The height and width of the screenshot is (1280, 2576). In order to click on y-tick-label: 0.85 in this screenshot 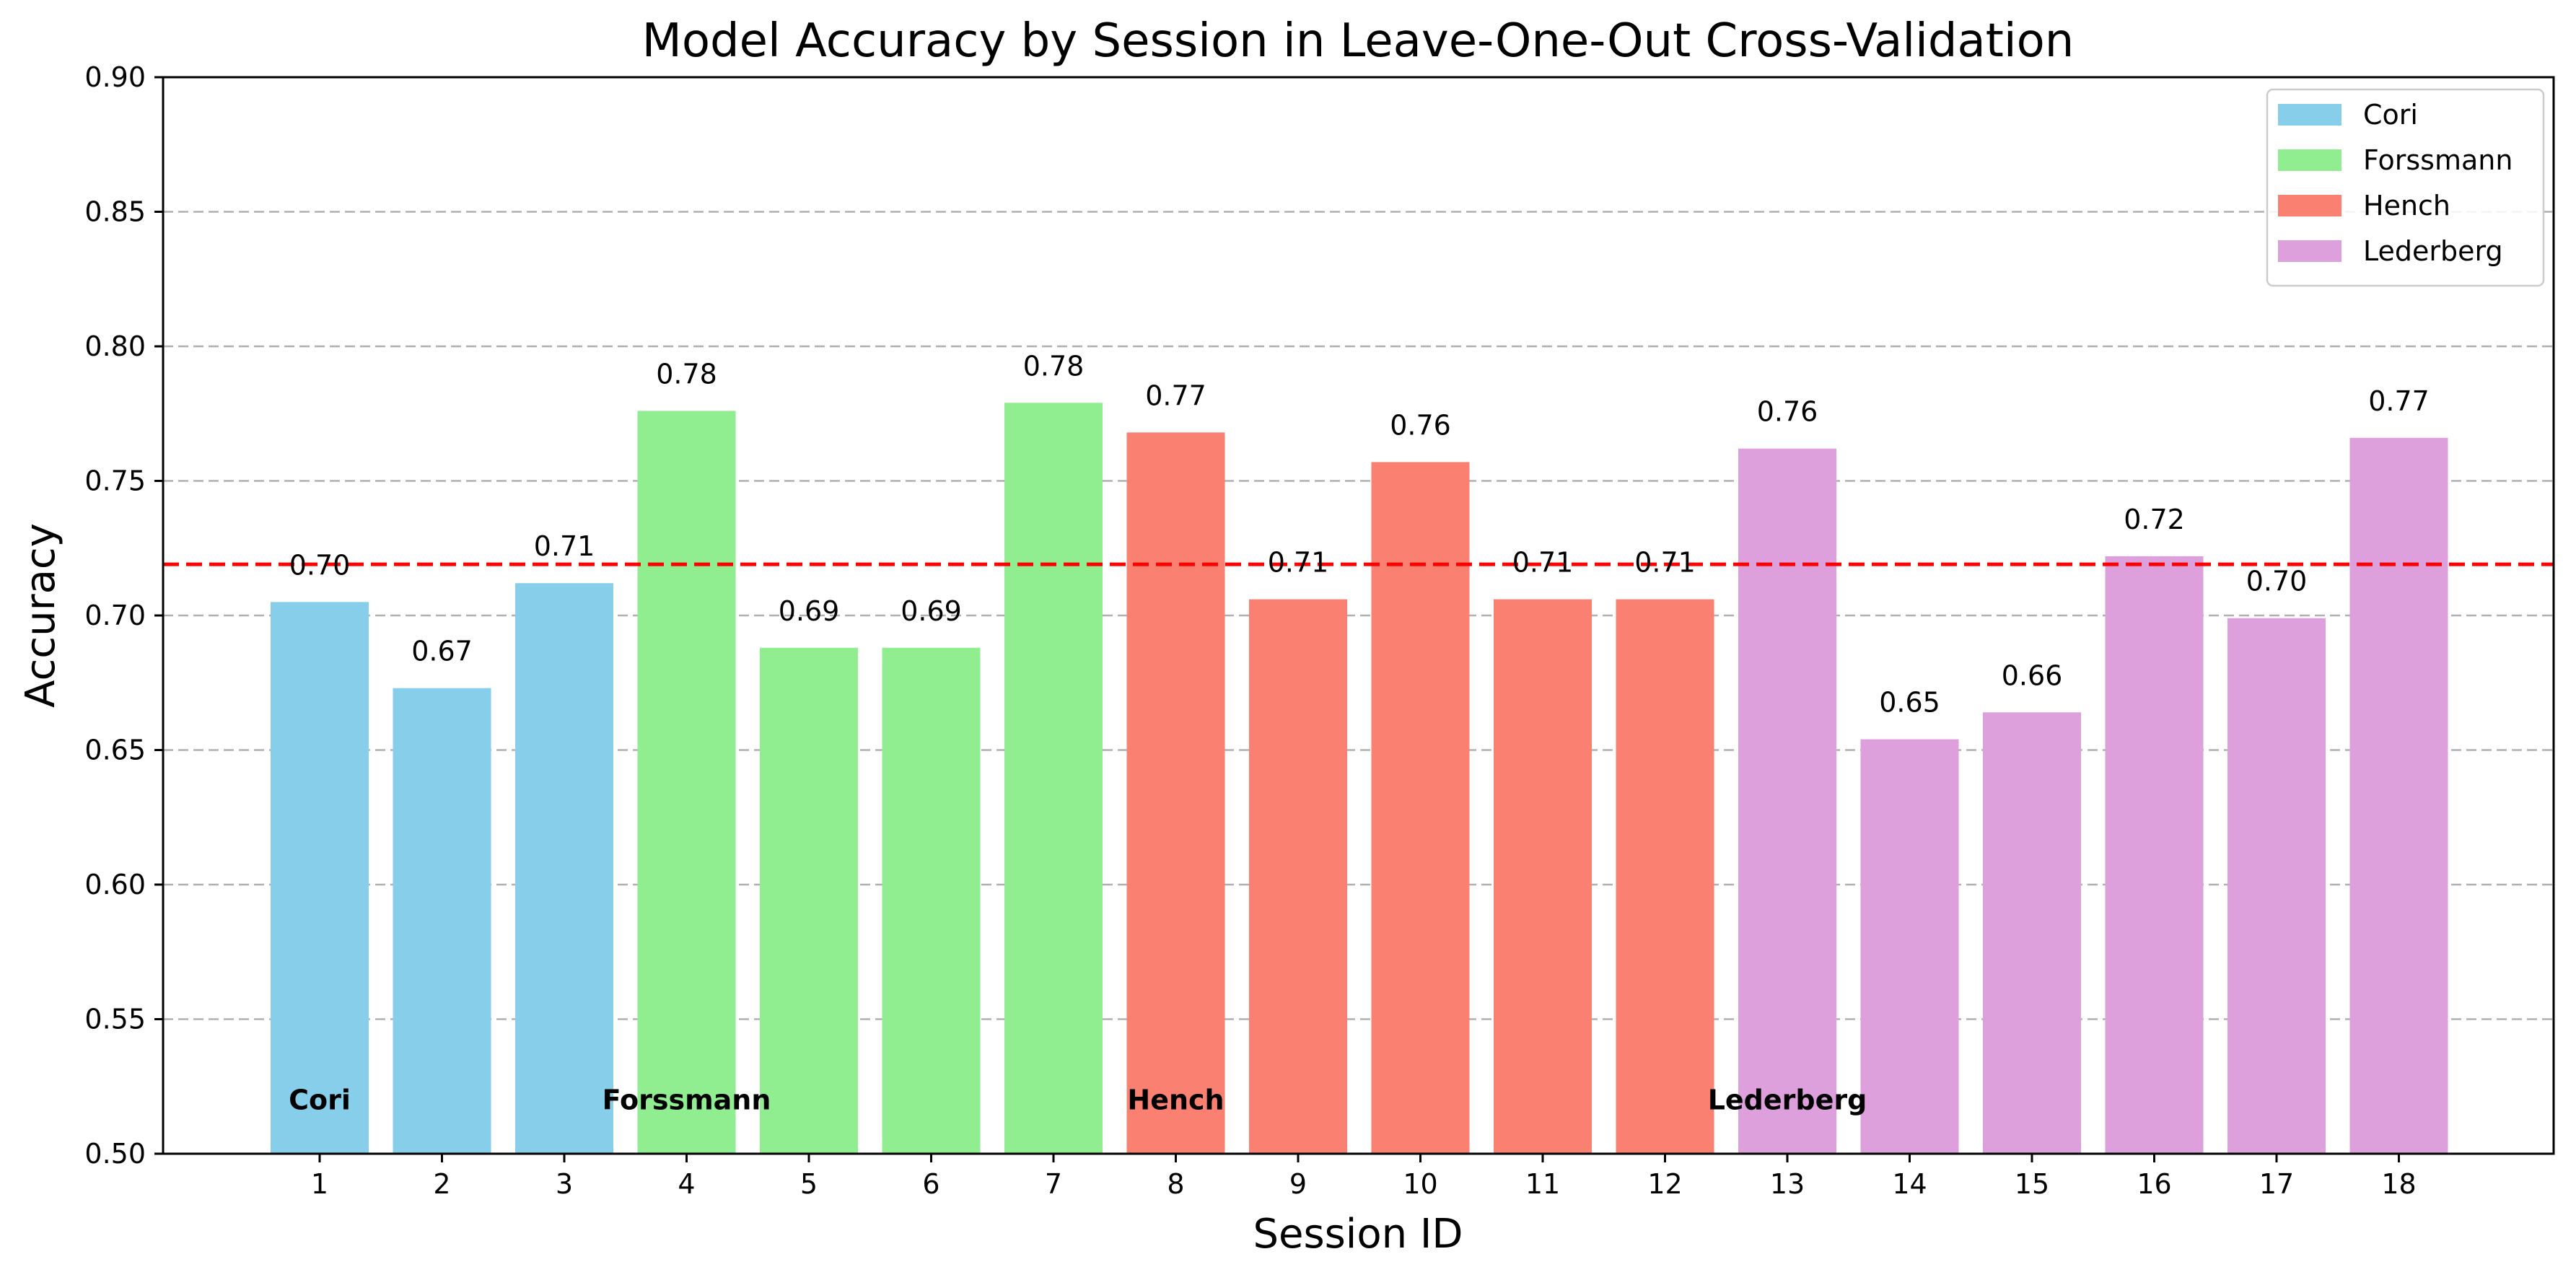, I will do `click(115, 212)`.